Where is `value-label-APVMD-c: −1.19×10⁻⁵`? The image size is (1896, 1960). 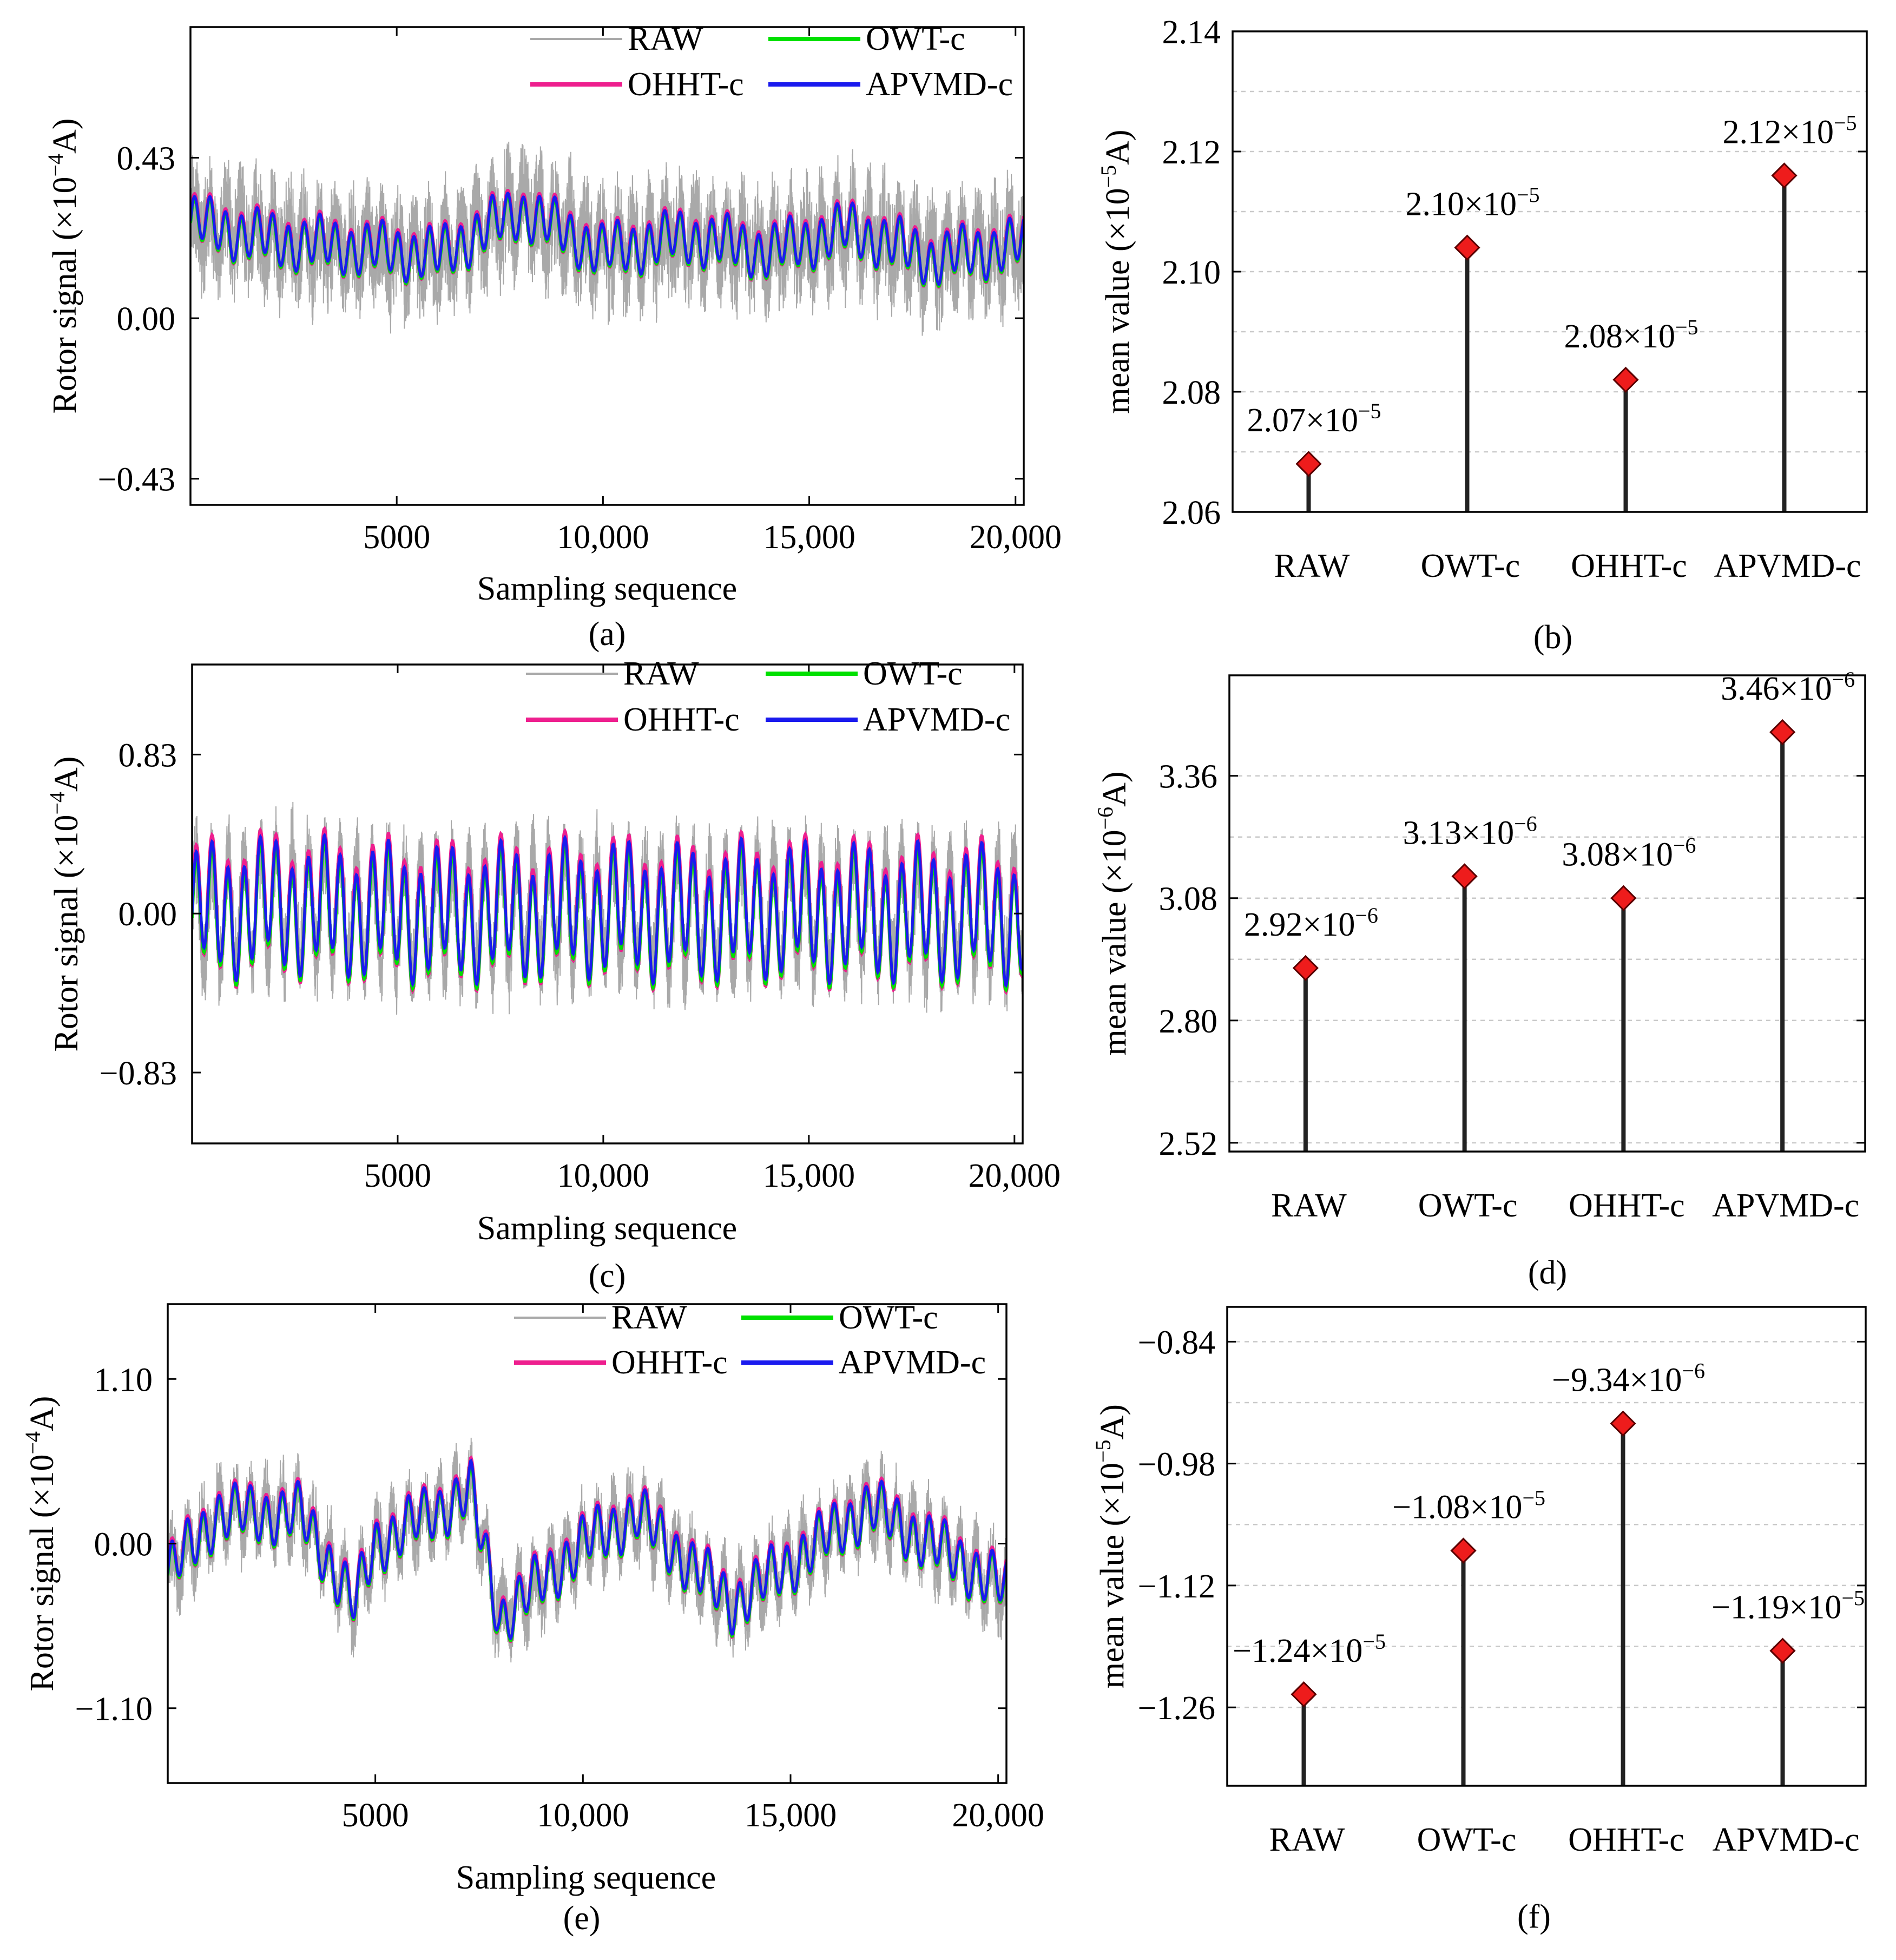 value-label-APVMD-c: −1.19×10⁻⁵ is located at coordinates (1788, 1606).